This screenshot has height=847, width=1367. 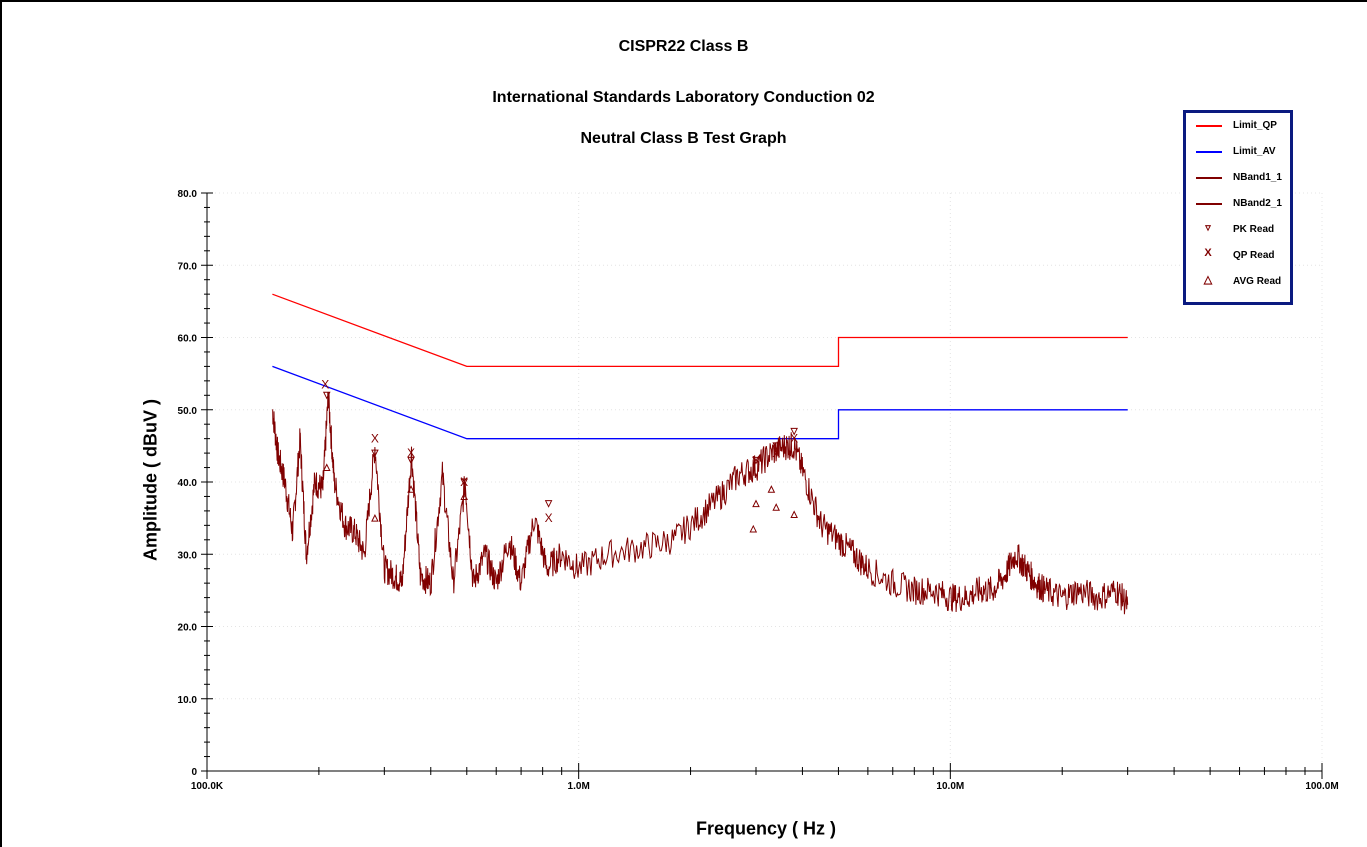 I want to click on legend-item: NBand2_1, so click(x=1238, y=204).